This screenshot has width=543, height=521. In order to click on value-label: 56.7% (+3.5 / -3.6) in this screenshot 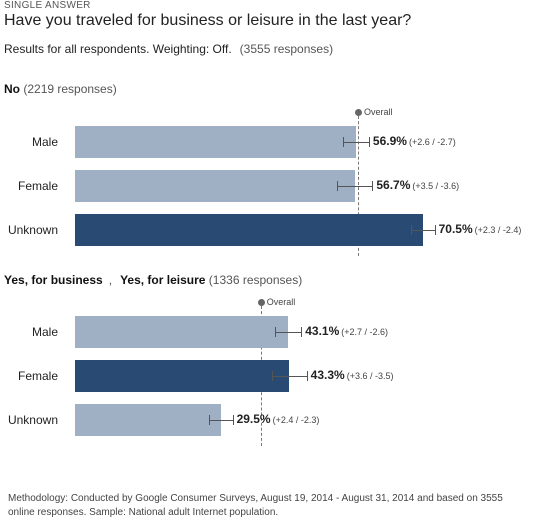, I will do `click(417, 185)`.